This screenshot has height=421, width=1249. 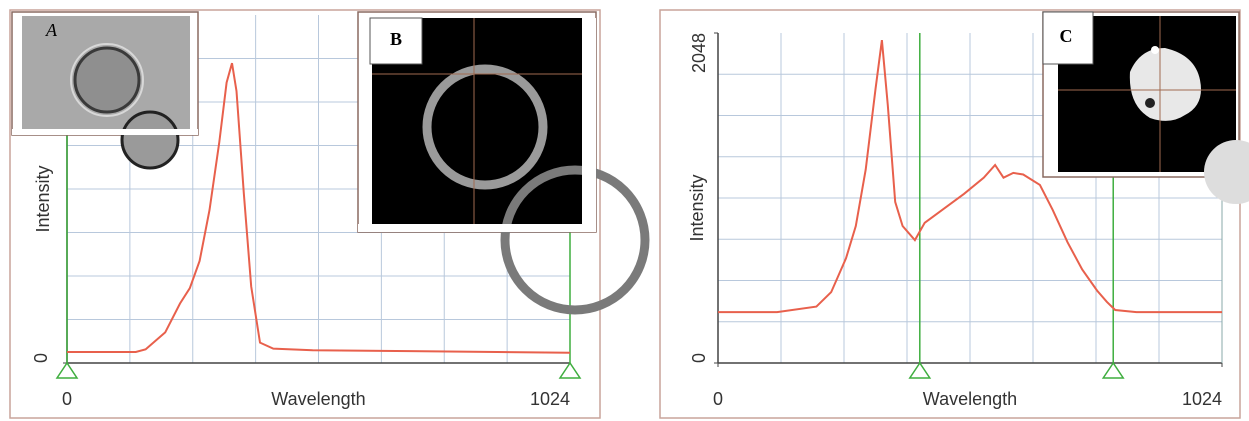 I want to click on inset-c: C, so click(x=1145, y=107).